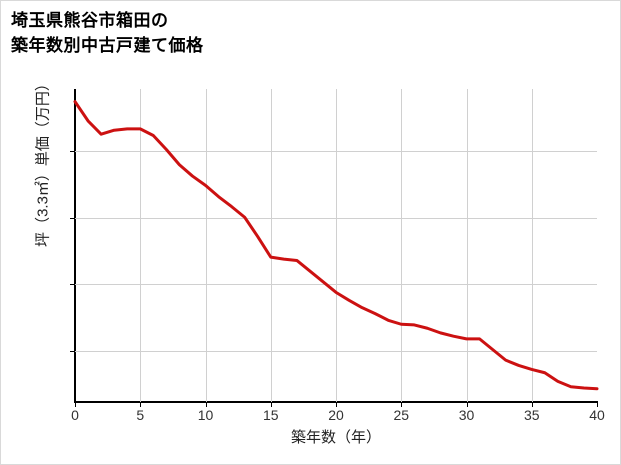 This screenshot has height=465, width=621. What do you see at coordinates (107, 33) in the screenshot?
I see `page-title: 埼玉県熊谷市箱田の 築年数別中古戸建て価格` at bounding box center [107, 33].